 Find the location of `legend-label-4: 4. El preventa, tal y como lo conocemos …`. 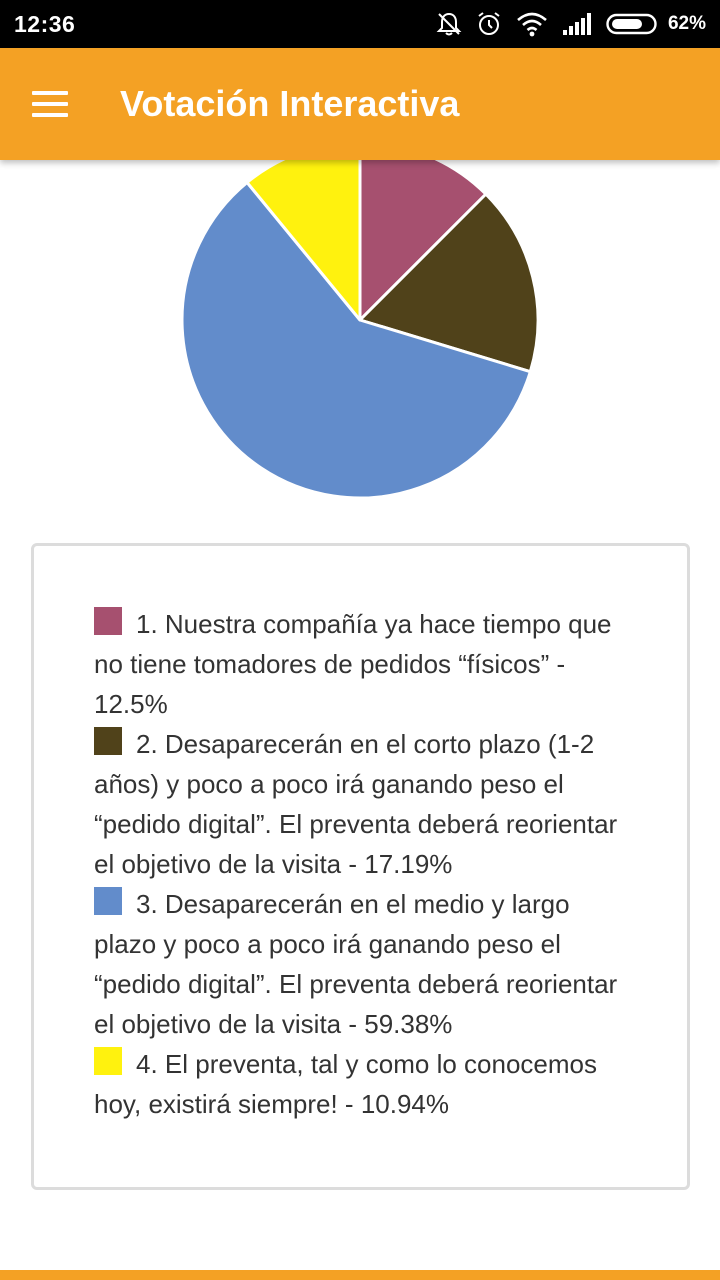

legend-label-4: 4. El preventa, tal y como lo conocemos … is located at coordinates (346, 1084).